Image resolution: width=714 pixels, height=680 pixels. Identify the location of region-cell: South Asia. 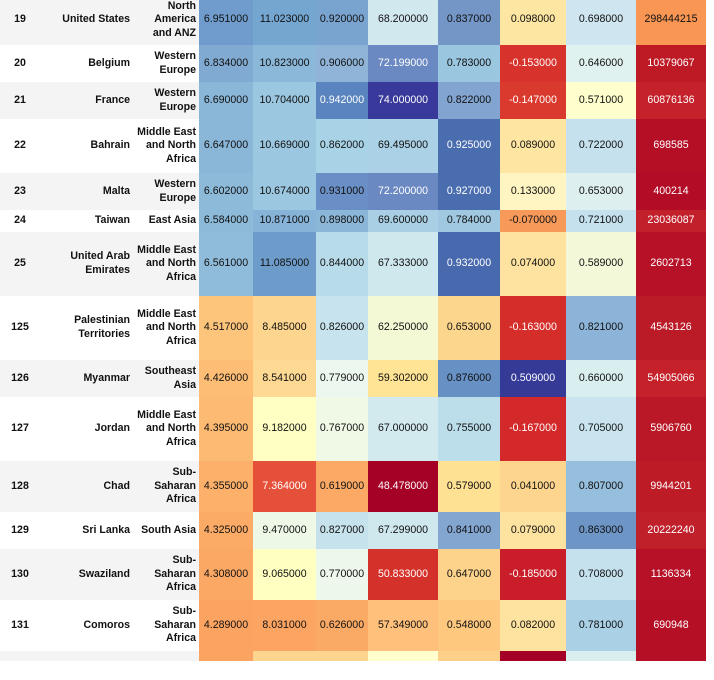
(167, 530).